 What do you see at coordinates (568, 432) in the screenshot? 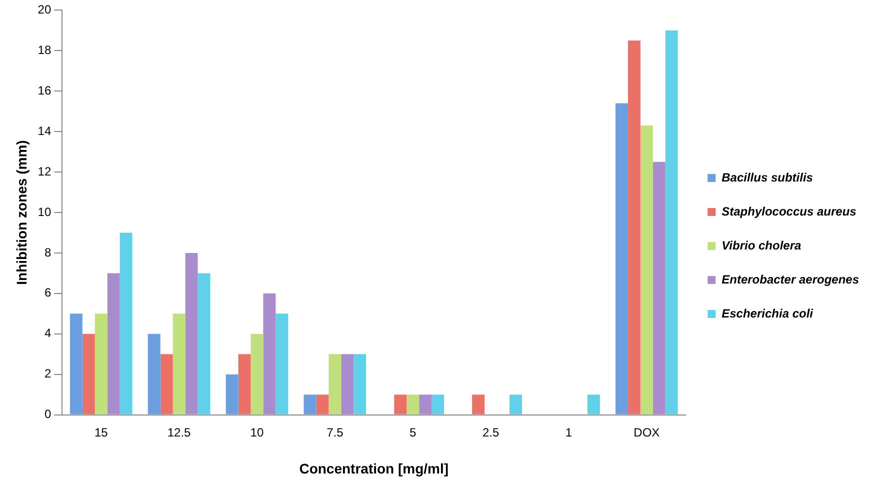
I see `x-tick-label: 1` at bounding box center [568, 432].